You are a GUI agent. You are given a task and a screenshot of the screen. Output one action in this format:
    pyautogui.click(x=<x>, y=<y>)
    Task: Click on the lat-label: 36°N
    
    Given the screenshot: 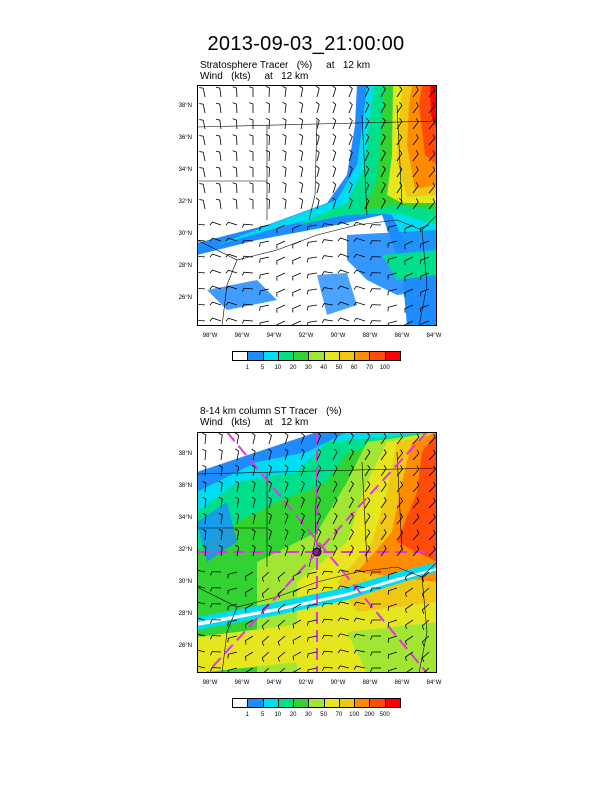 What is the action you would take?
    pyautogui.click(x=185, y=486)
    